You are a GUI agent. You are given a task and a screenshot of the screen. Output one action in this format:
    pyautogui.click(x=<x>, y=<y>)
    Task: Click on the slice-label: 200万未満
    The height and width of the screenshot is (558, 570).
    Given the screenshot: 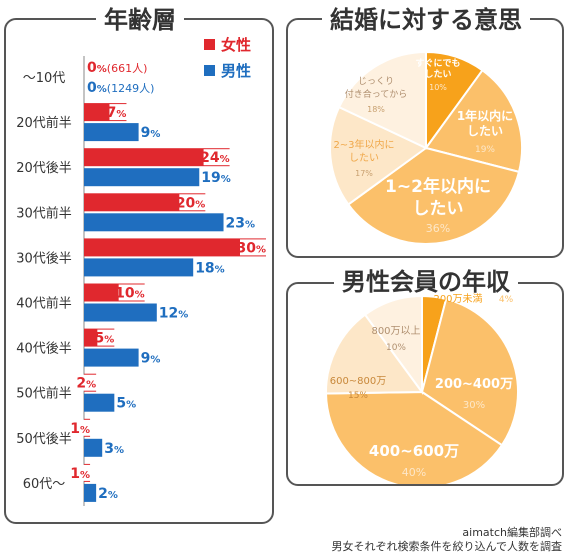 What is the action you would take?
    pyautogui.click(x=457, y=299)
    